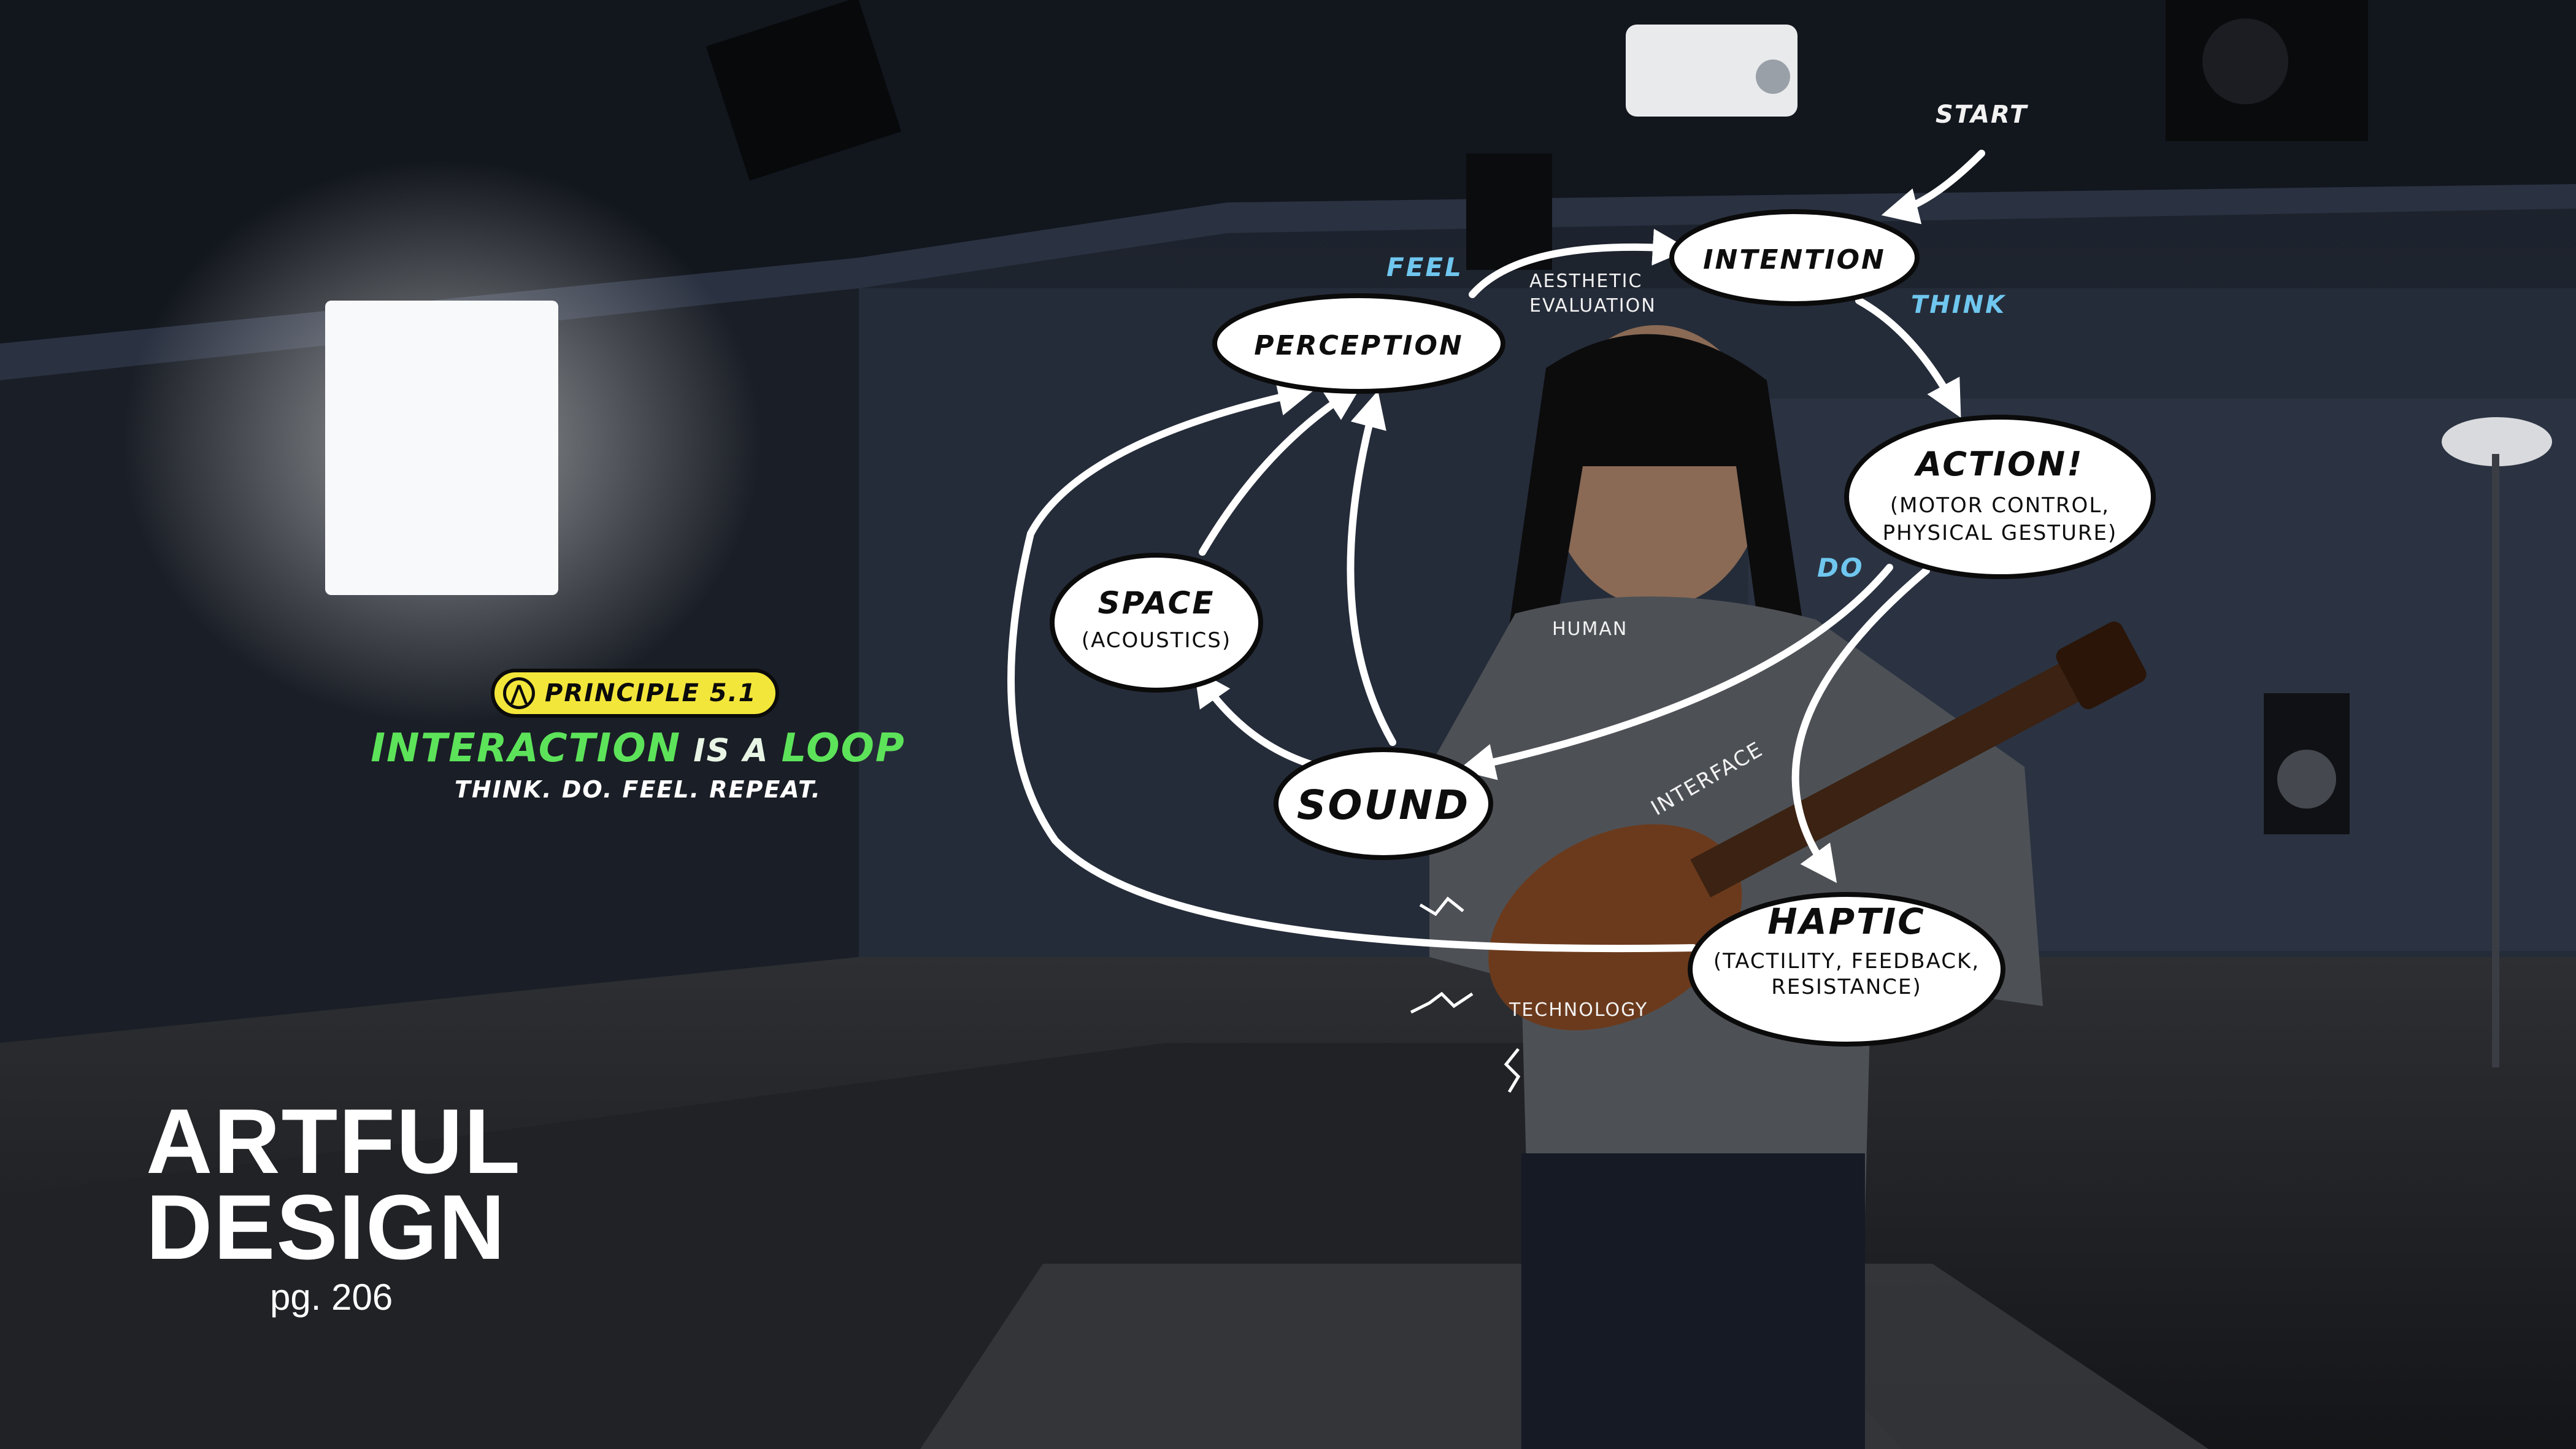  I want to click on arrow-action-haptic, so click(1861, 721).